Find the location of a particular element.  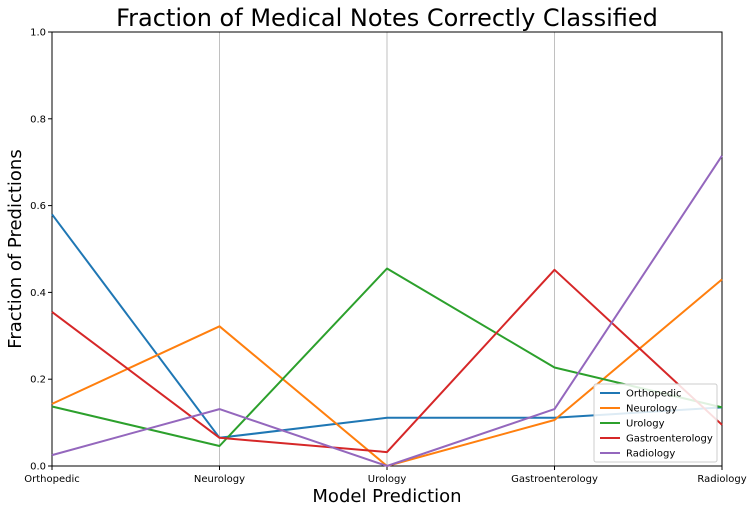

y-tick-label: 0.8 is located at coordinates (38, 119).